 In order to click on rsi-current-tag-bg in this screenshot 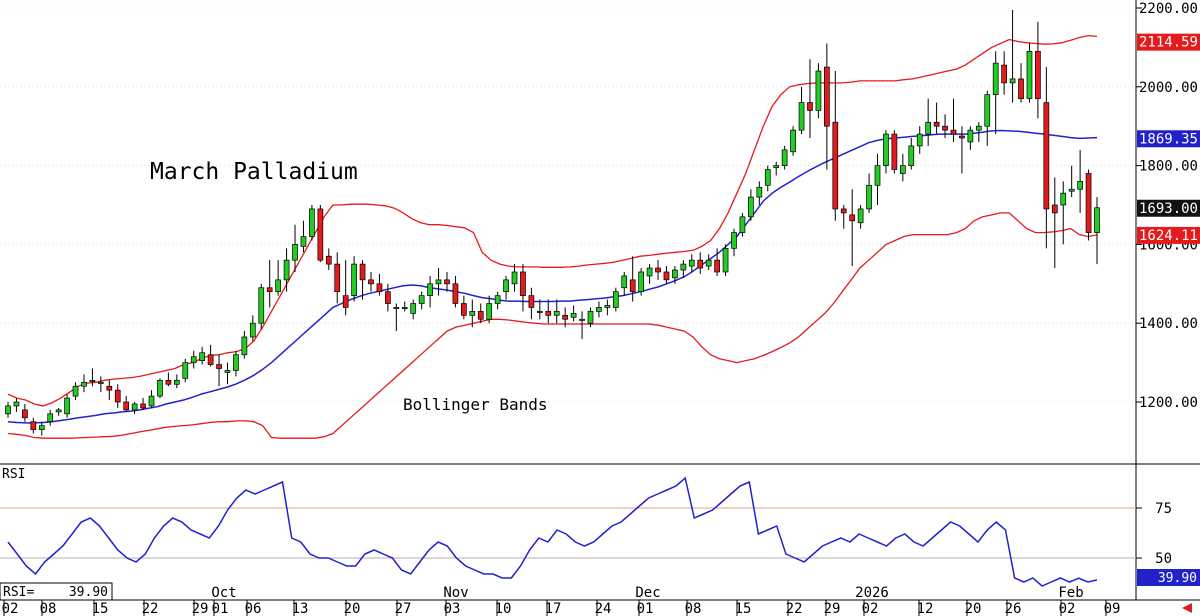, I will do `click(1168, 577)`.